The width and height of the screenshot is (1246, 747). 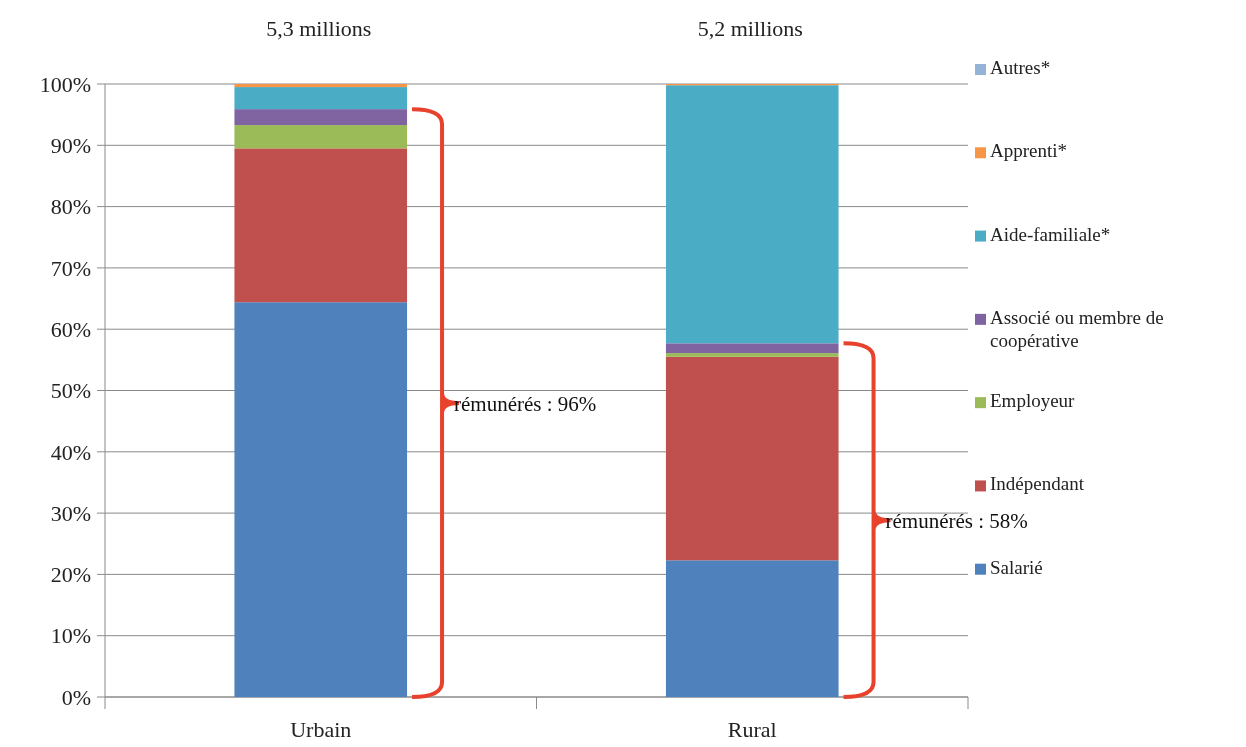 What do you see at coordinates (76, 697) in the screenshot?
I see `y-tick-label: 0%` at bounding box center [76, 697].